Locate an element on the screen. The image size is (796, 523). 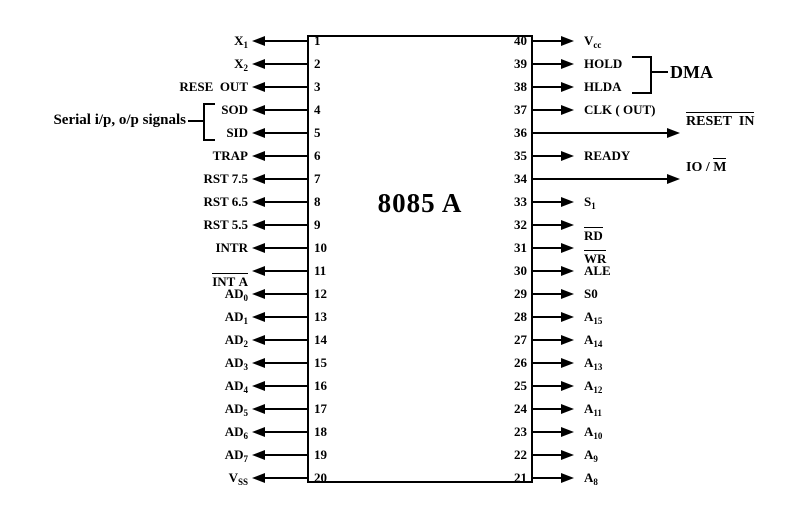
pin-label: TRAP is located at coordinates (230, 156).